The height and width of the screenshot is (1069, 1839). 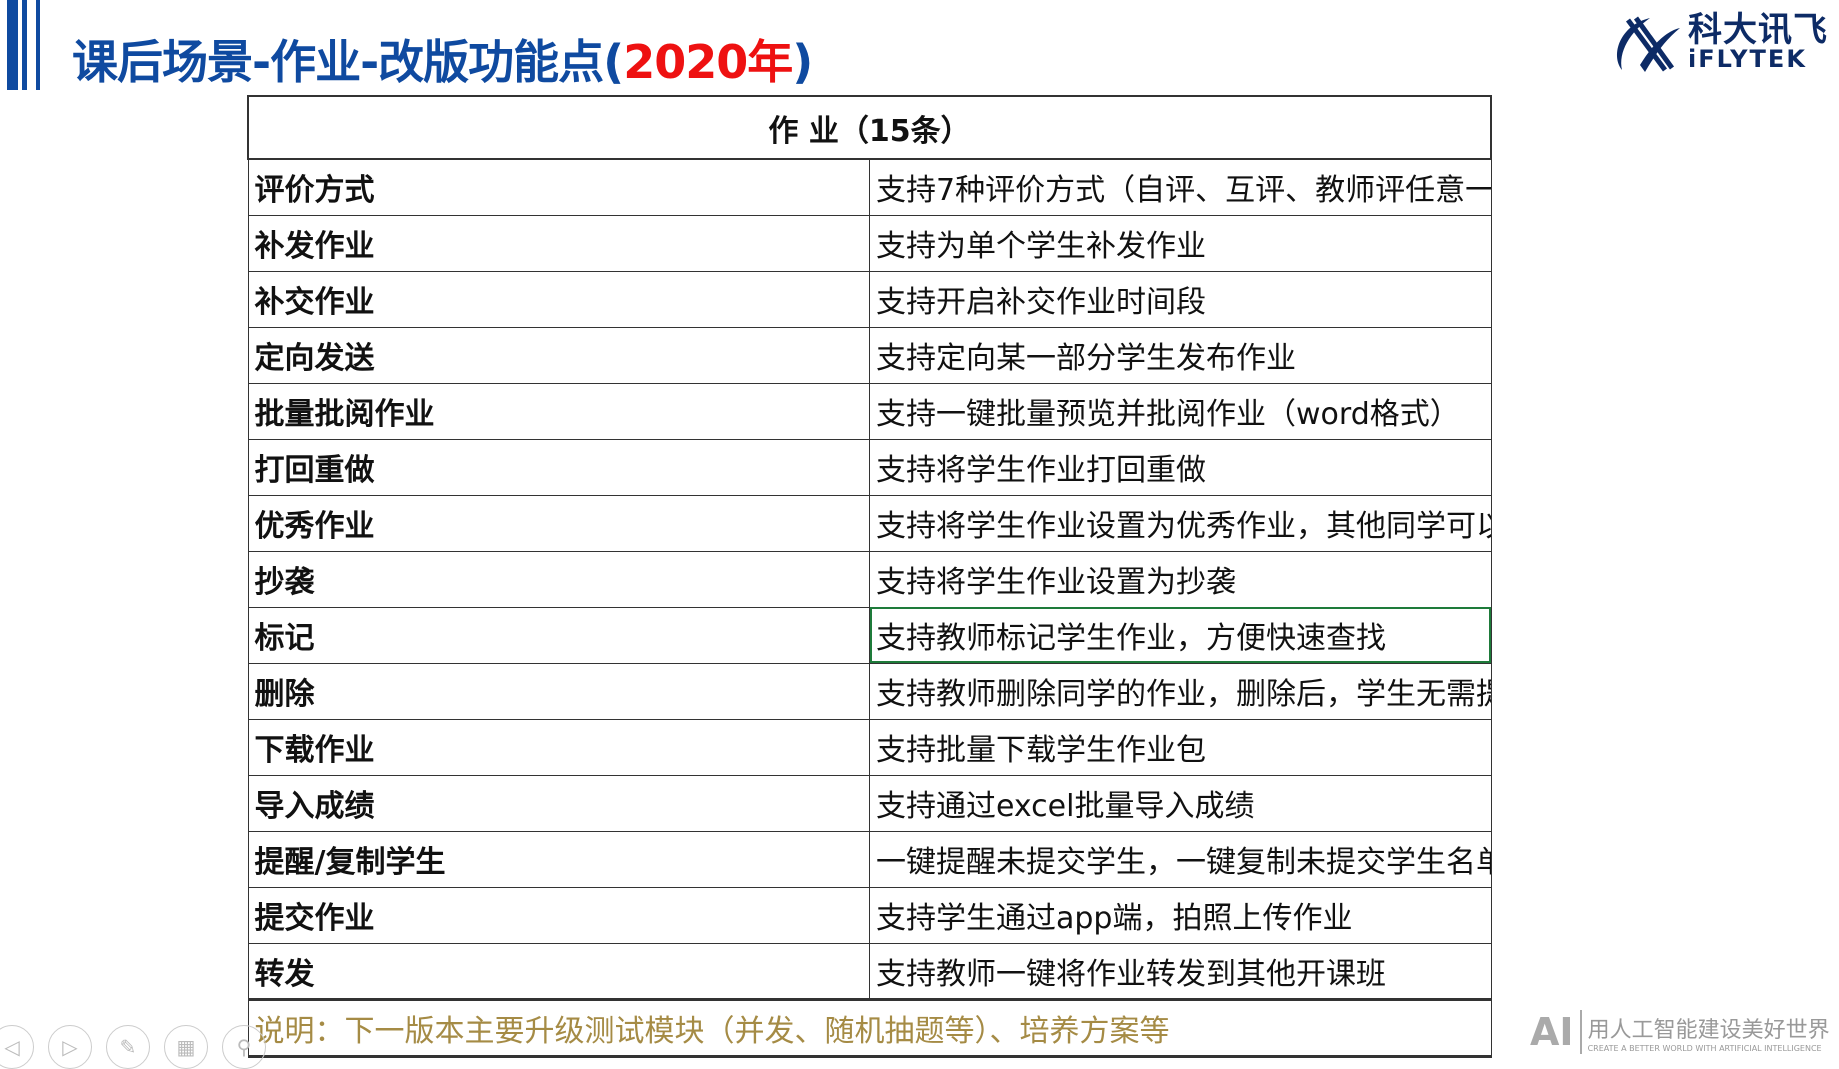 I want to click on feature-description: 支持为单个学生补发作业, so click(x=1180, y=243).